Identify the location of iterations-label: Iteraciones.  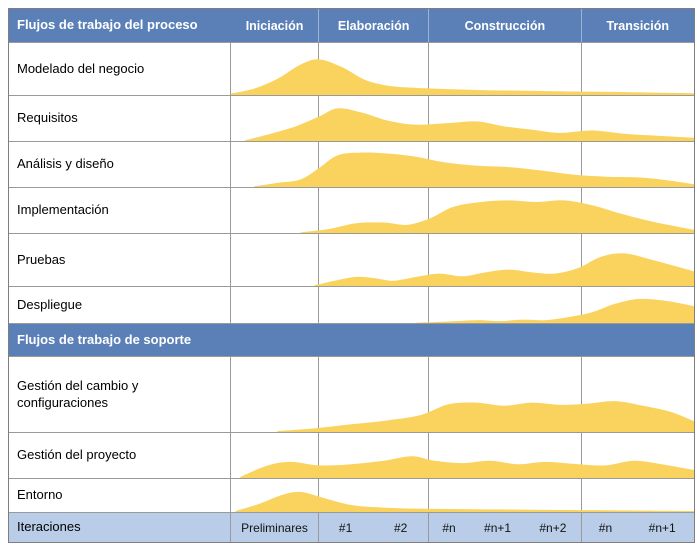
(120, 527).